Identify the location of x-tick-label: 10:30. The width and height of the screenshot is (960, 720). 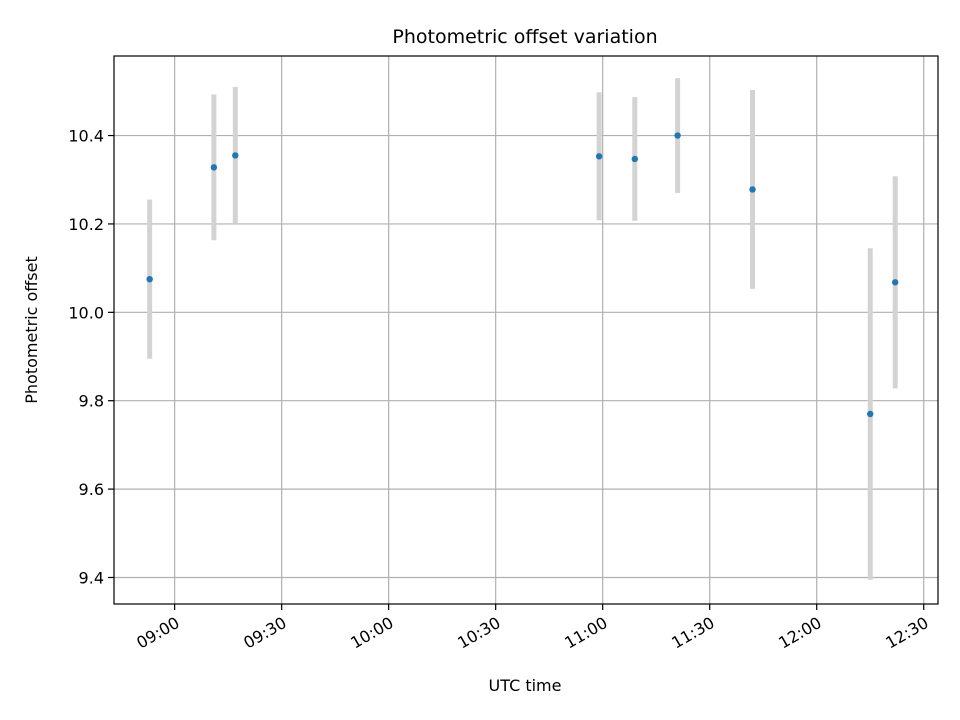
(478, 633).